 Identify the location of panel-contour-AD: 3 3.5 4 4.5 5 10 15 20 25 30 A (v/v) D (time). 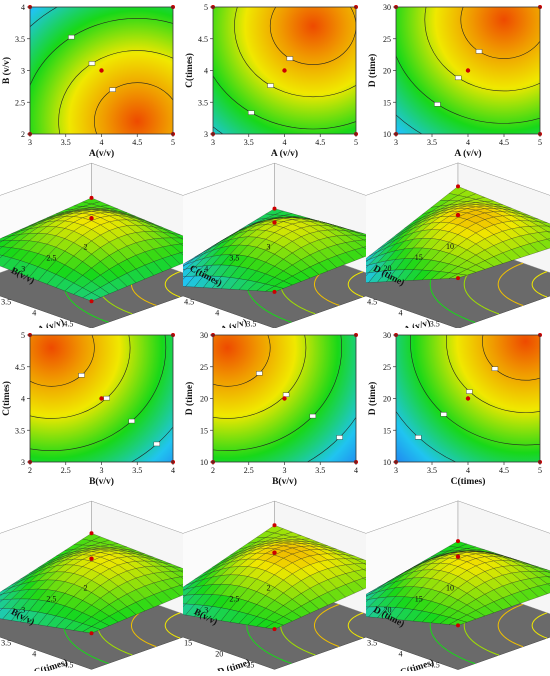
(458, 80).